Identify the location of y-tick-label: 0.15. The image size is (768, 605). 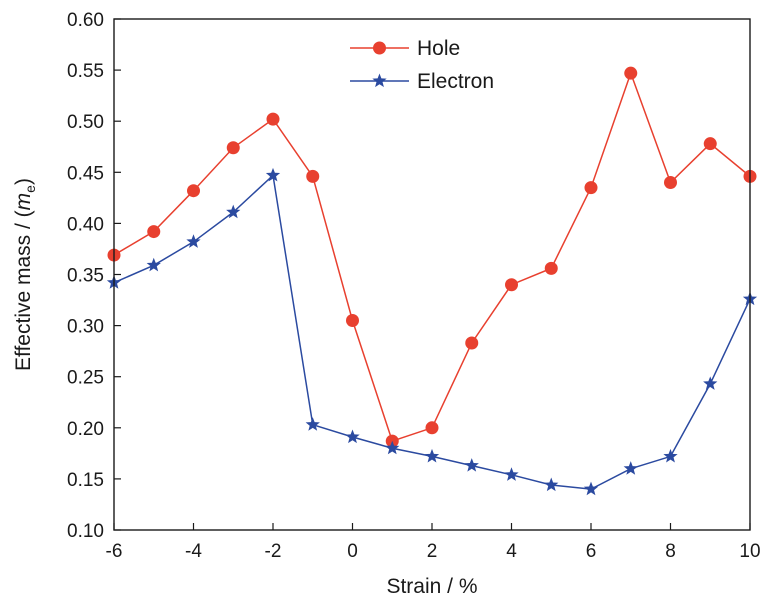
(85, 480).